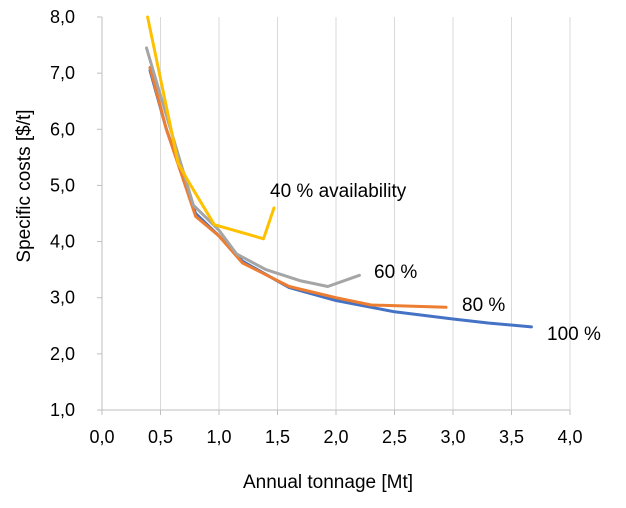 This screenshot has width=626, height=508. I want to click on y-tick-label: 1,0, so click(62, 410).